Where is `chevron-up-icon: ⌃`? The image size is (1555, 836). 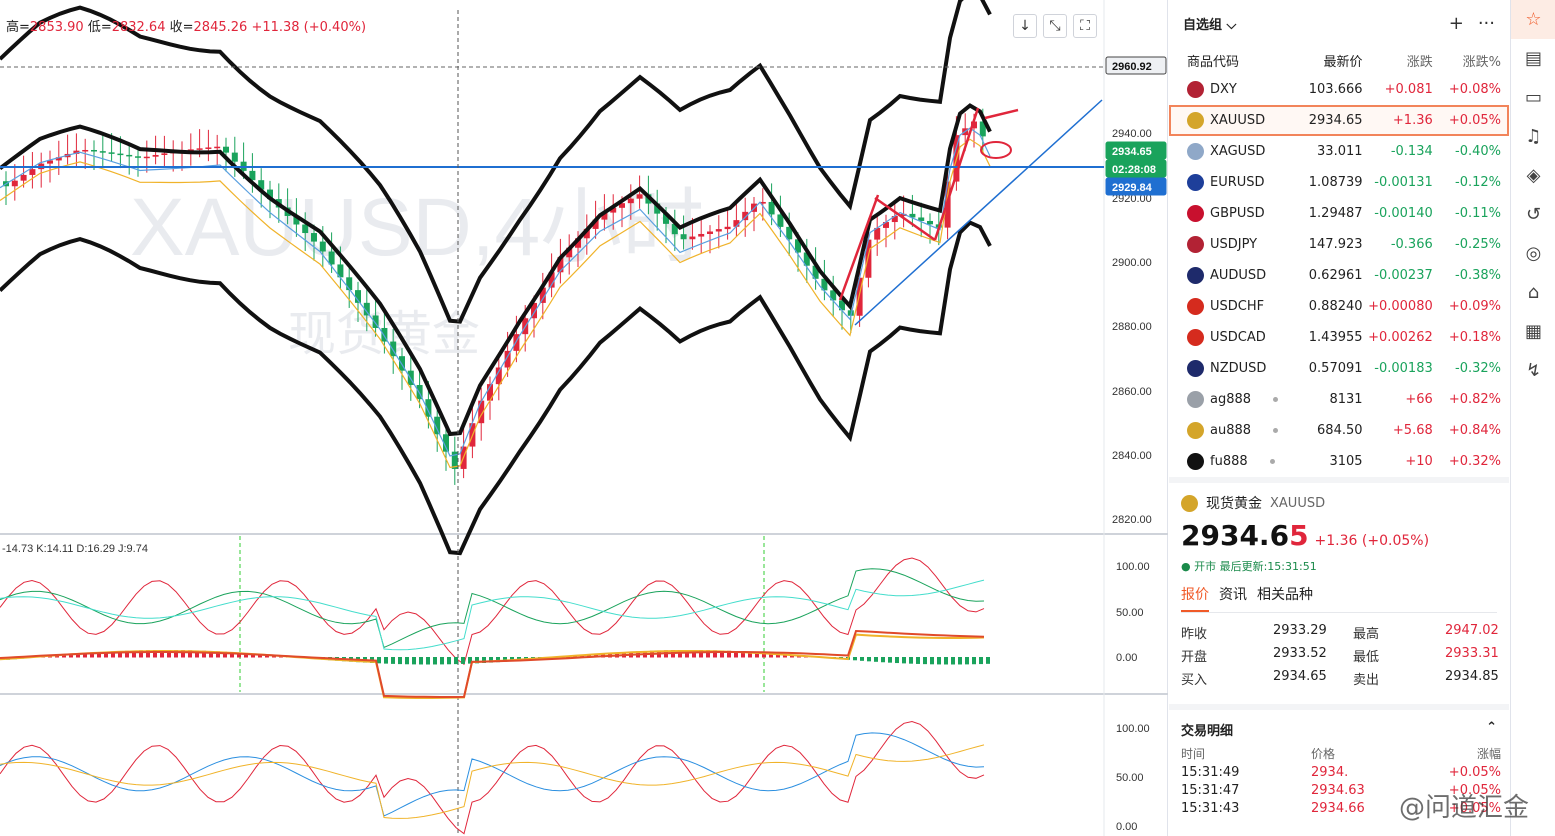
chevron-up-icon: ⌃ is located at coordinates (1491, 727).